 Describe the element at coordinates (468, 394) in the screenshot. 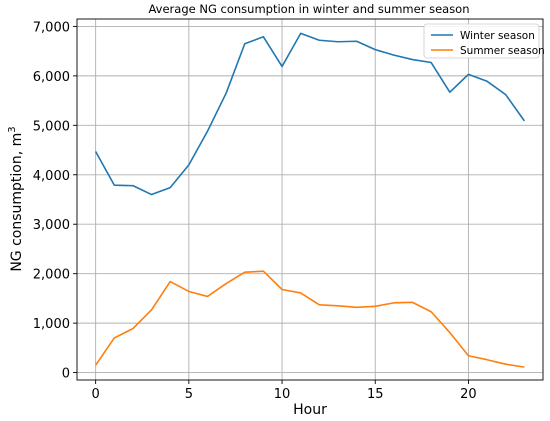

I see `x-tick-label: 20` at that location.